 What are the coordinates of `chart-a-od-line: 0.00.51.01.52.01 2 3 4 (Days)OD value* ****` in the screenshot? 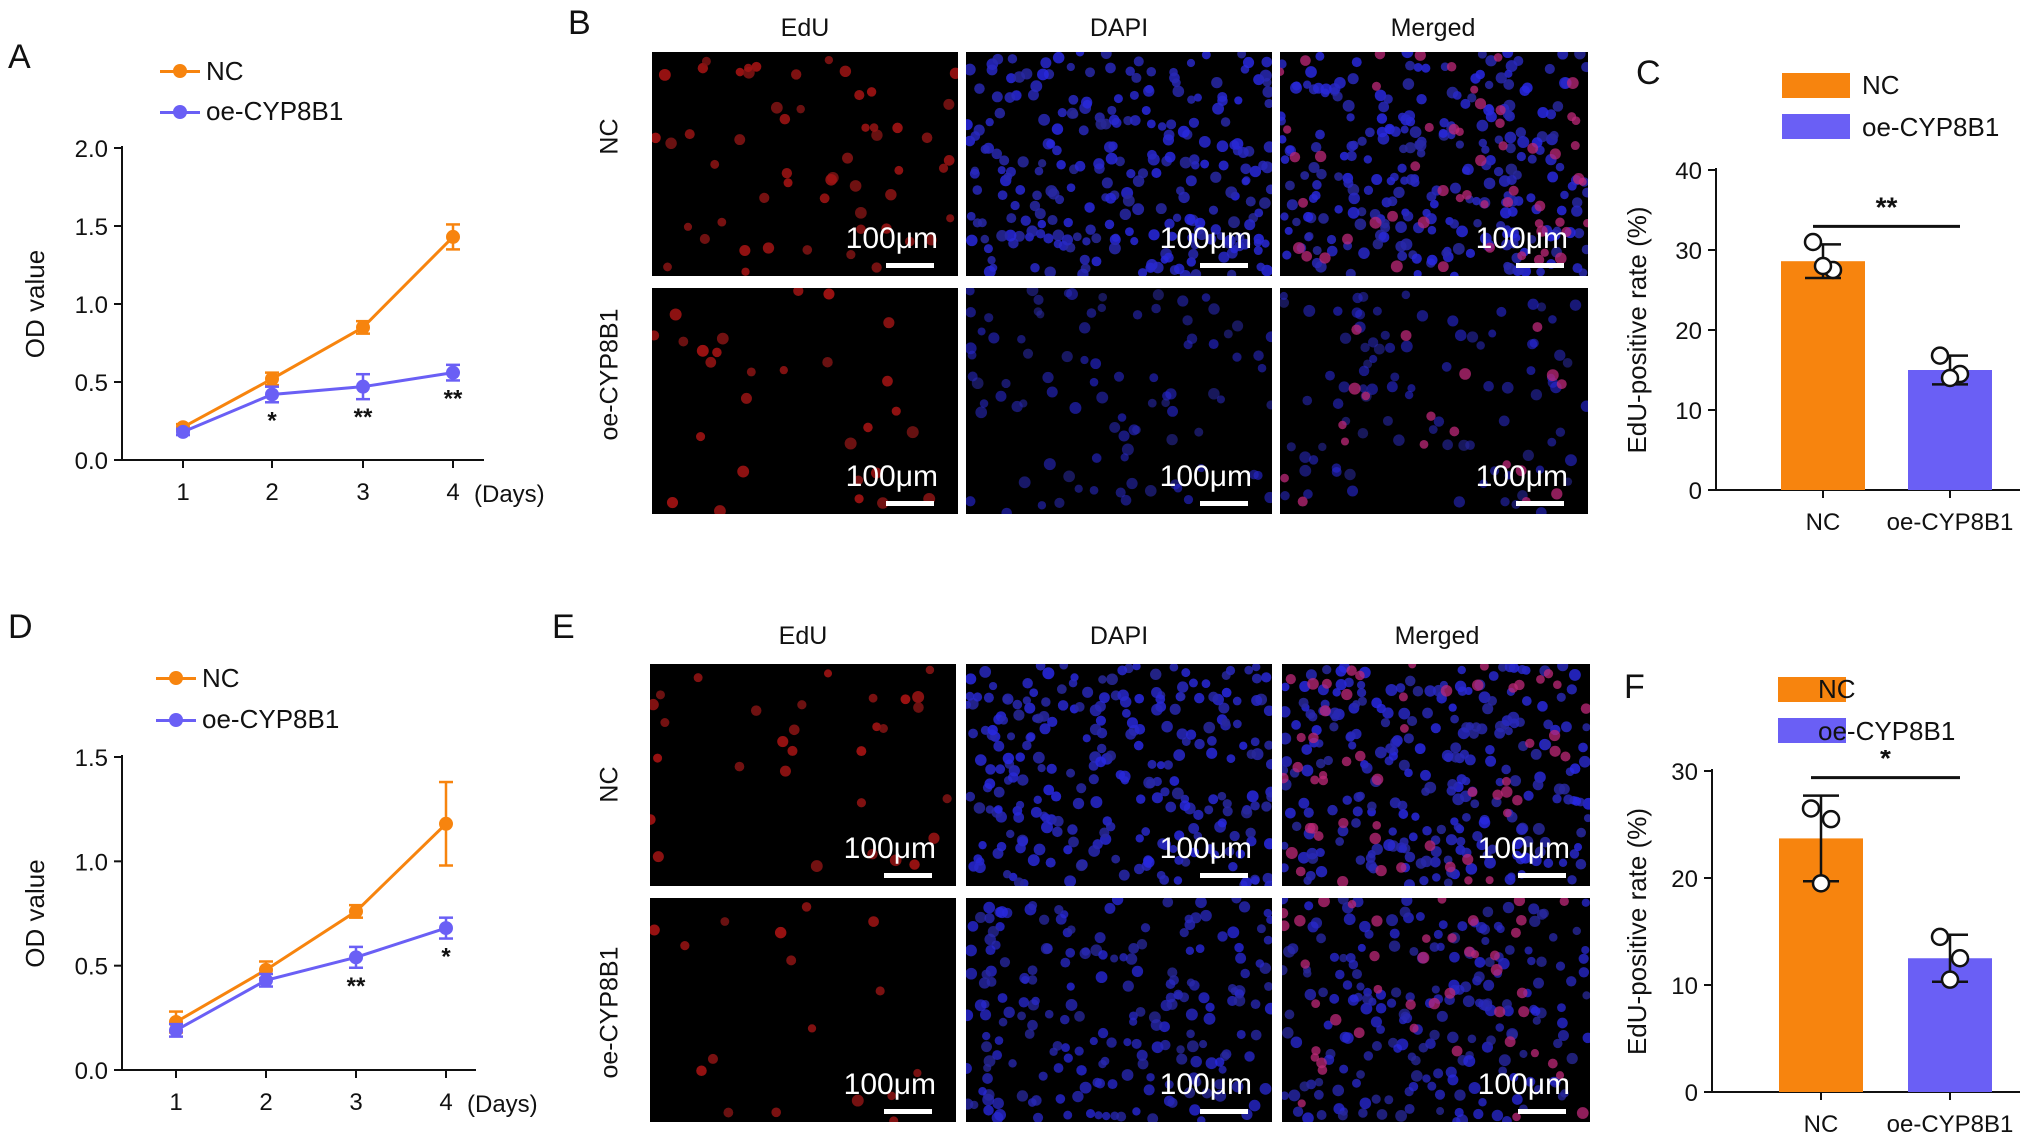 It's located at (282, 322).